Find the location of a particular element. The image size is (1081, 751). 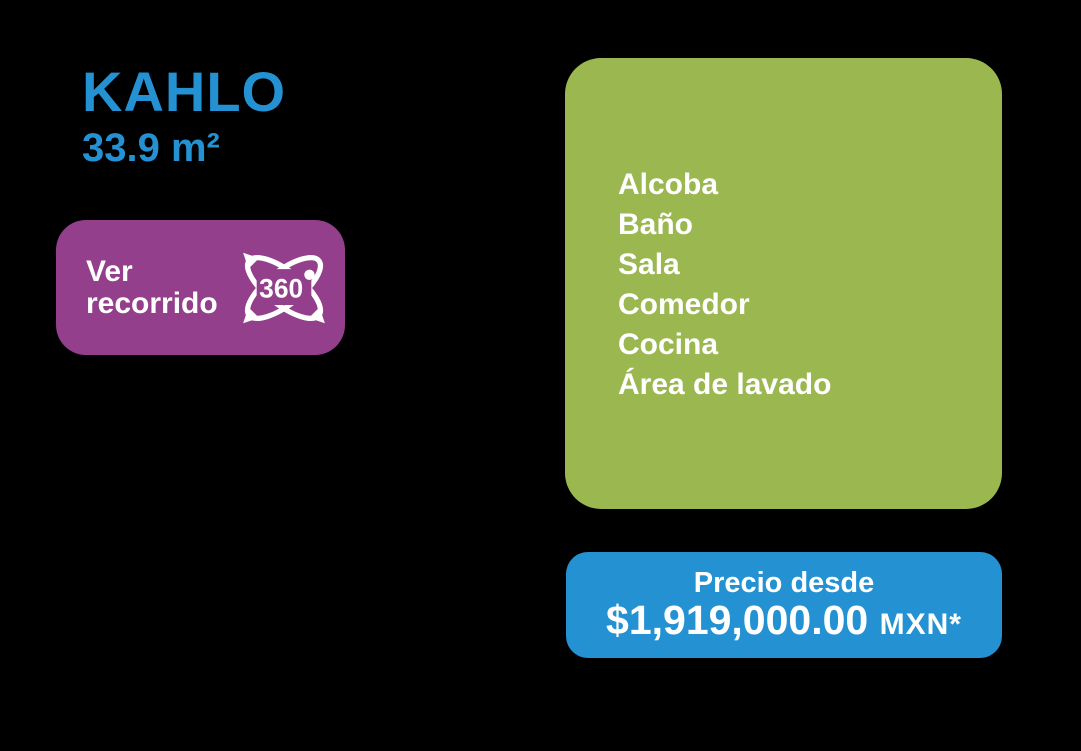

price-card: Precio desde $1,919,000.00 MXN* is located at coordinates (784, 605).